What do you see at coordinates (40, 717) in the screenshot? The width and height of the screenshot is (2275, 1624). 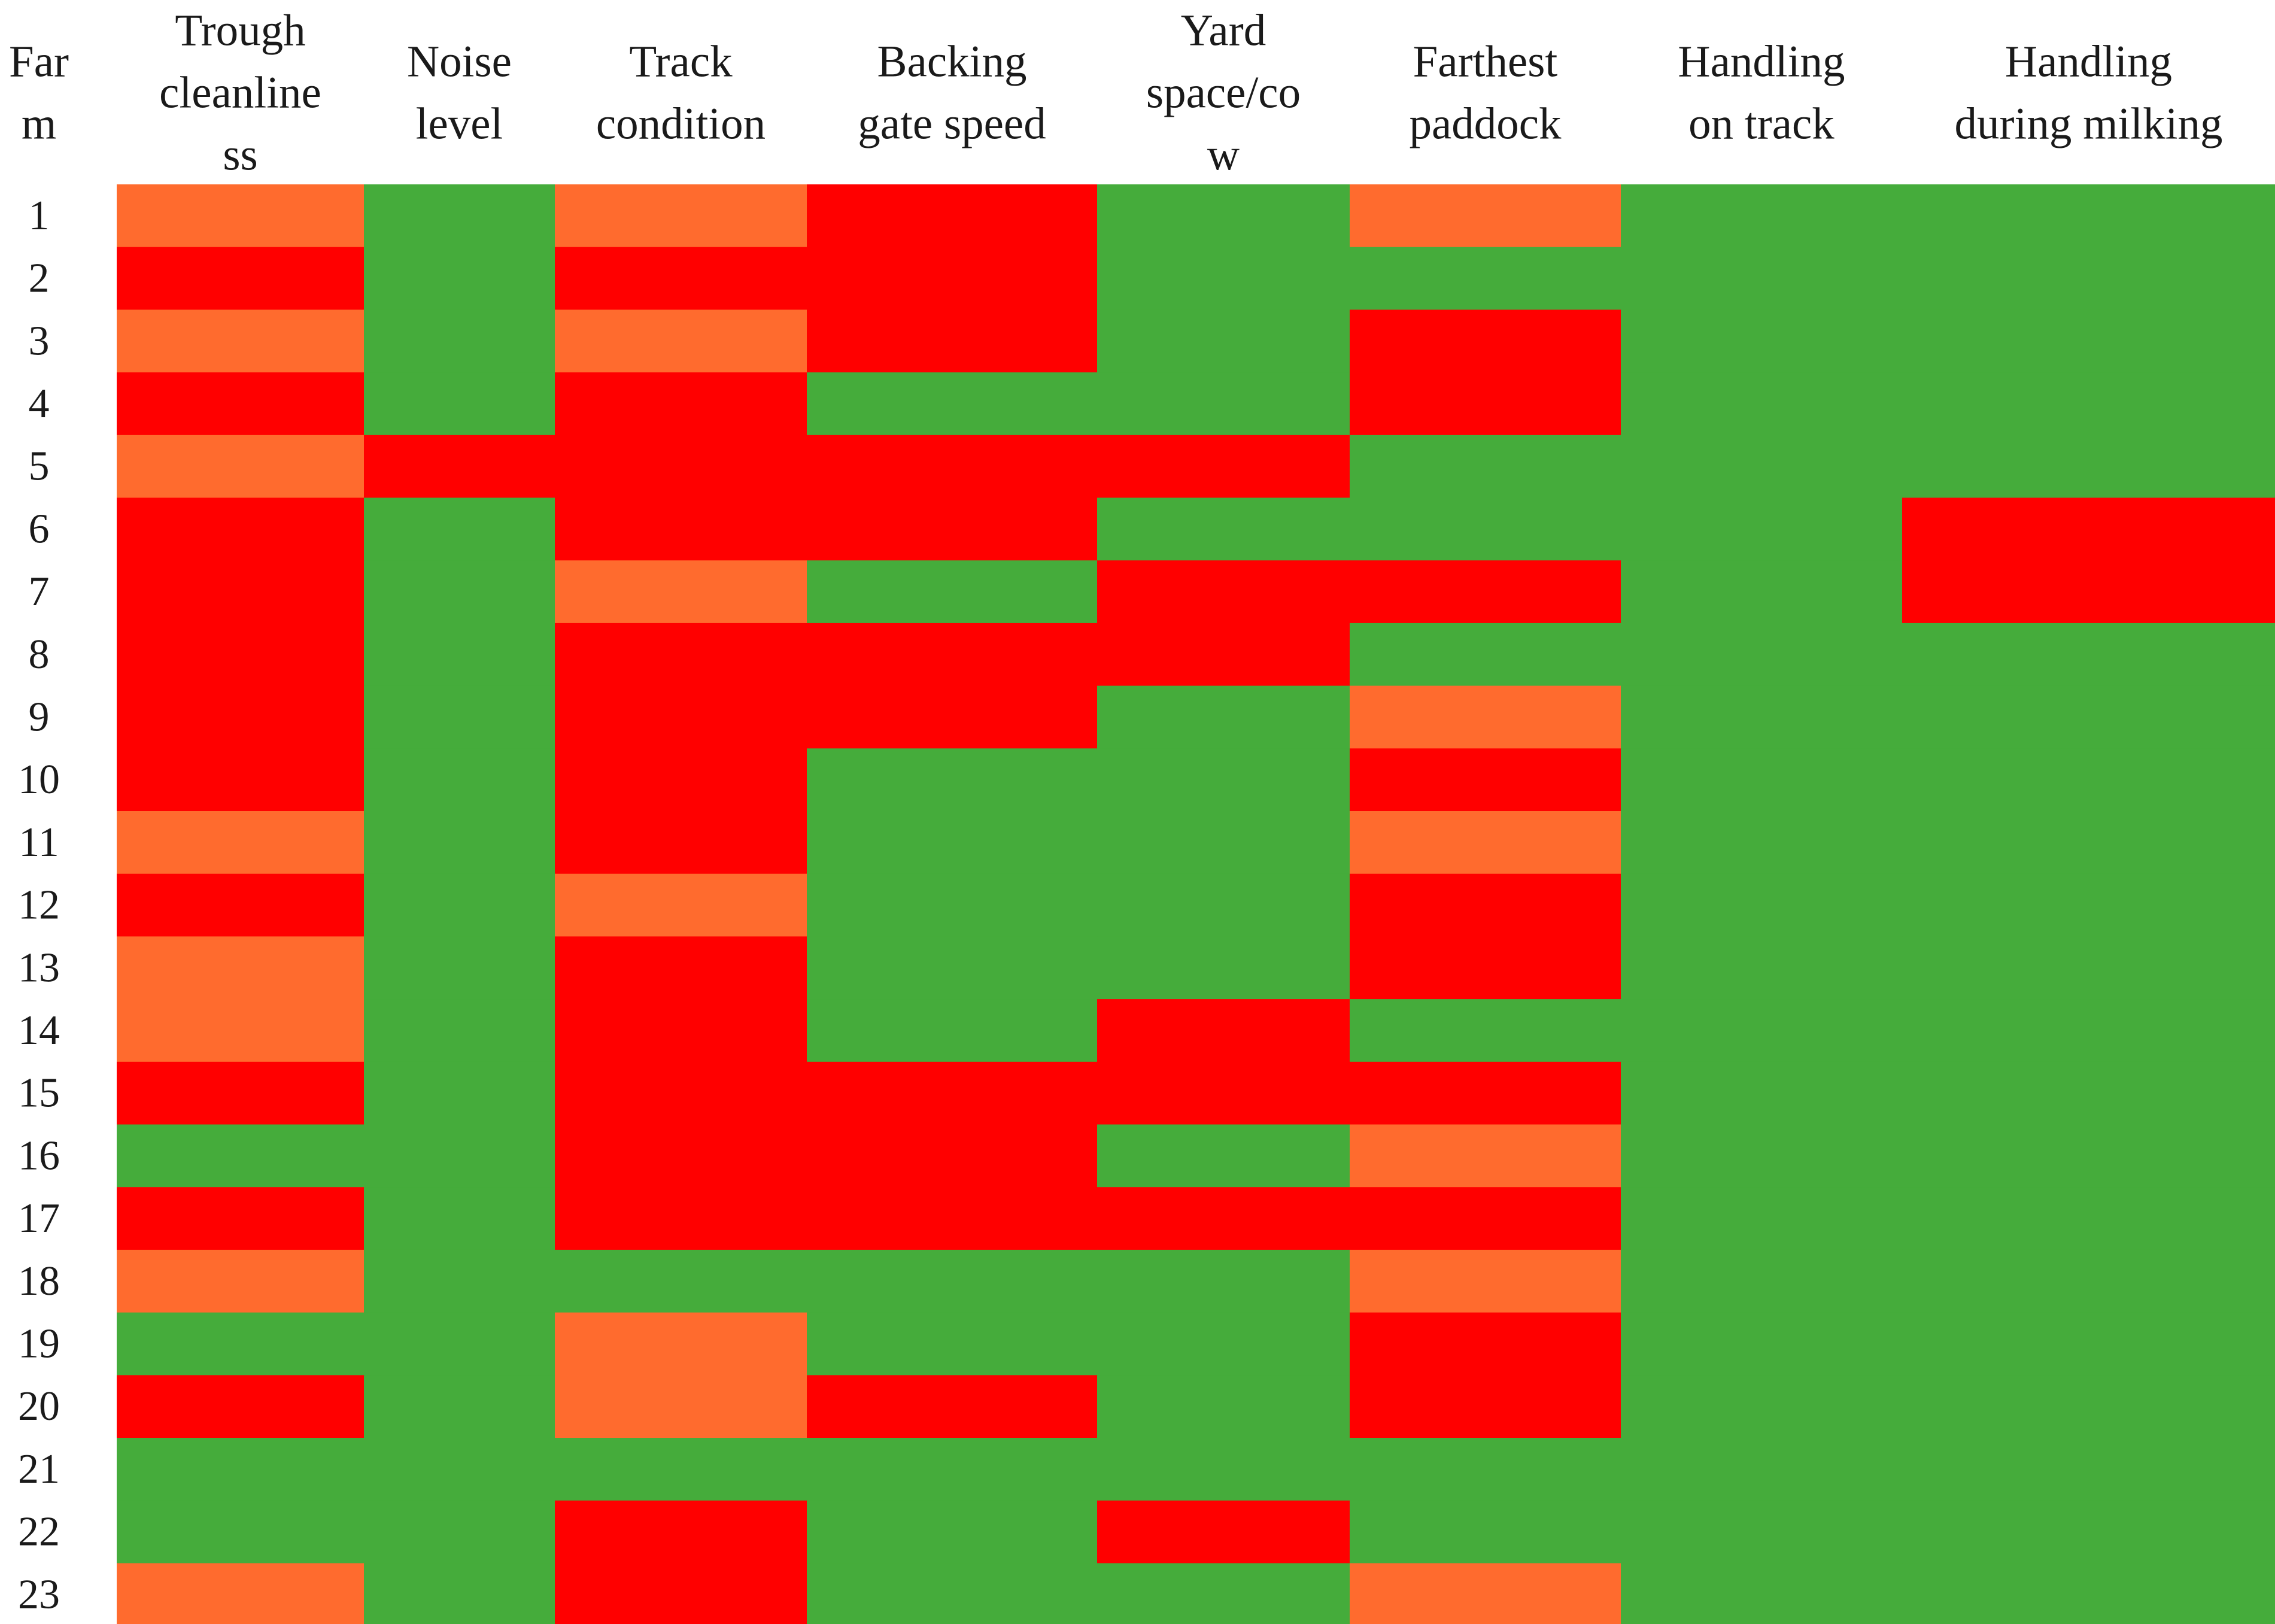 I see `row-label: 9` at bounding box center [40, 717].